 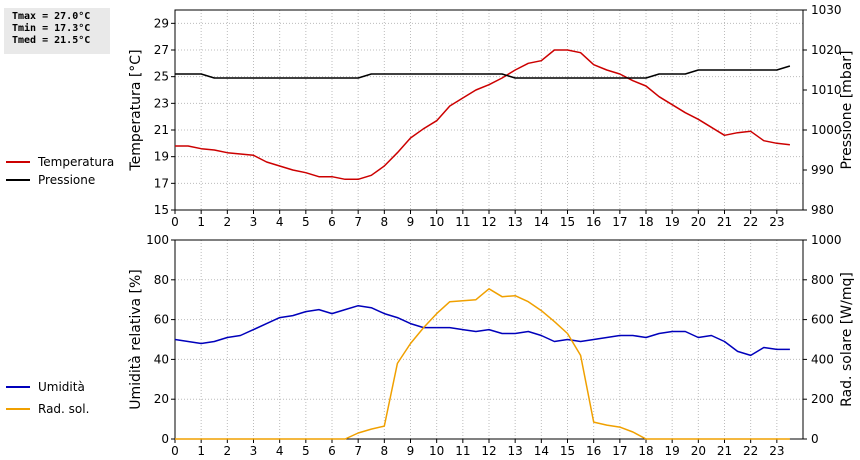 I want to click on panel2-x-tick-label-5: 5, so click(x=306, y=451).